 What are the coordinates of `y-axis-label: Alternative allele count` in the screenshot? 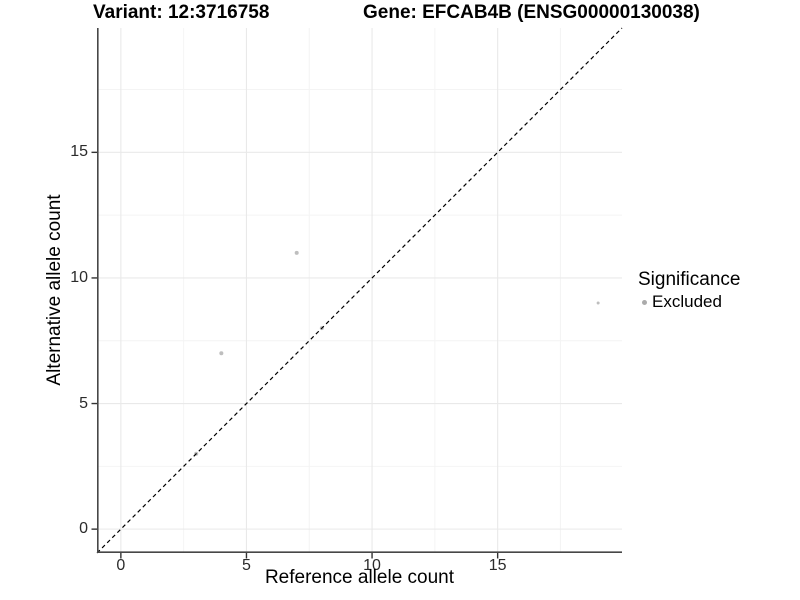 It's located at (54, 290).